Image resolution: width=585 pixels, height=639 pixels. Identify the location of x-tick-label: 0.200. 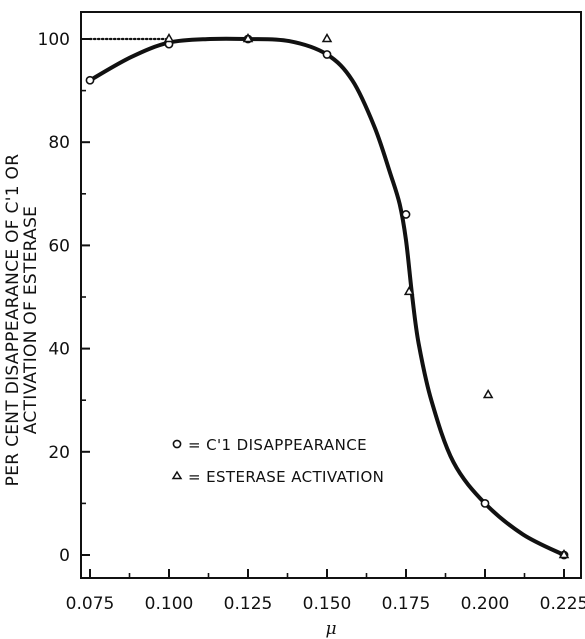
(485, 604).